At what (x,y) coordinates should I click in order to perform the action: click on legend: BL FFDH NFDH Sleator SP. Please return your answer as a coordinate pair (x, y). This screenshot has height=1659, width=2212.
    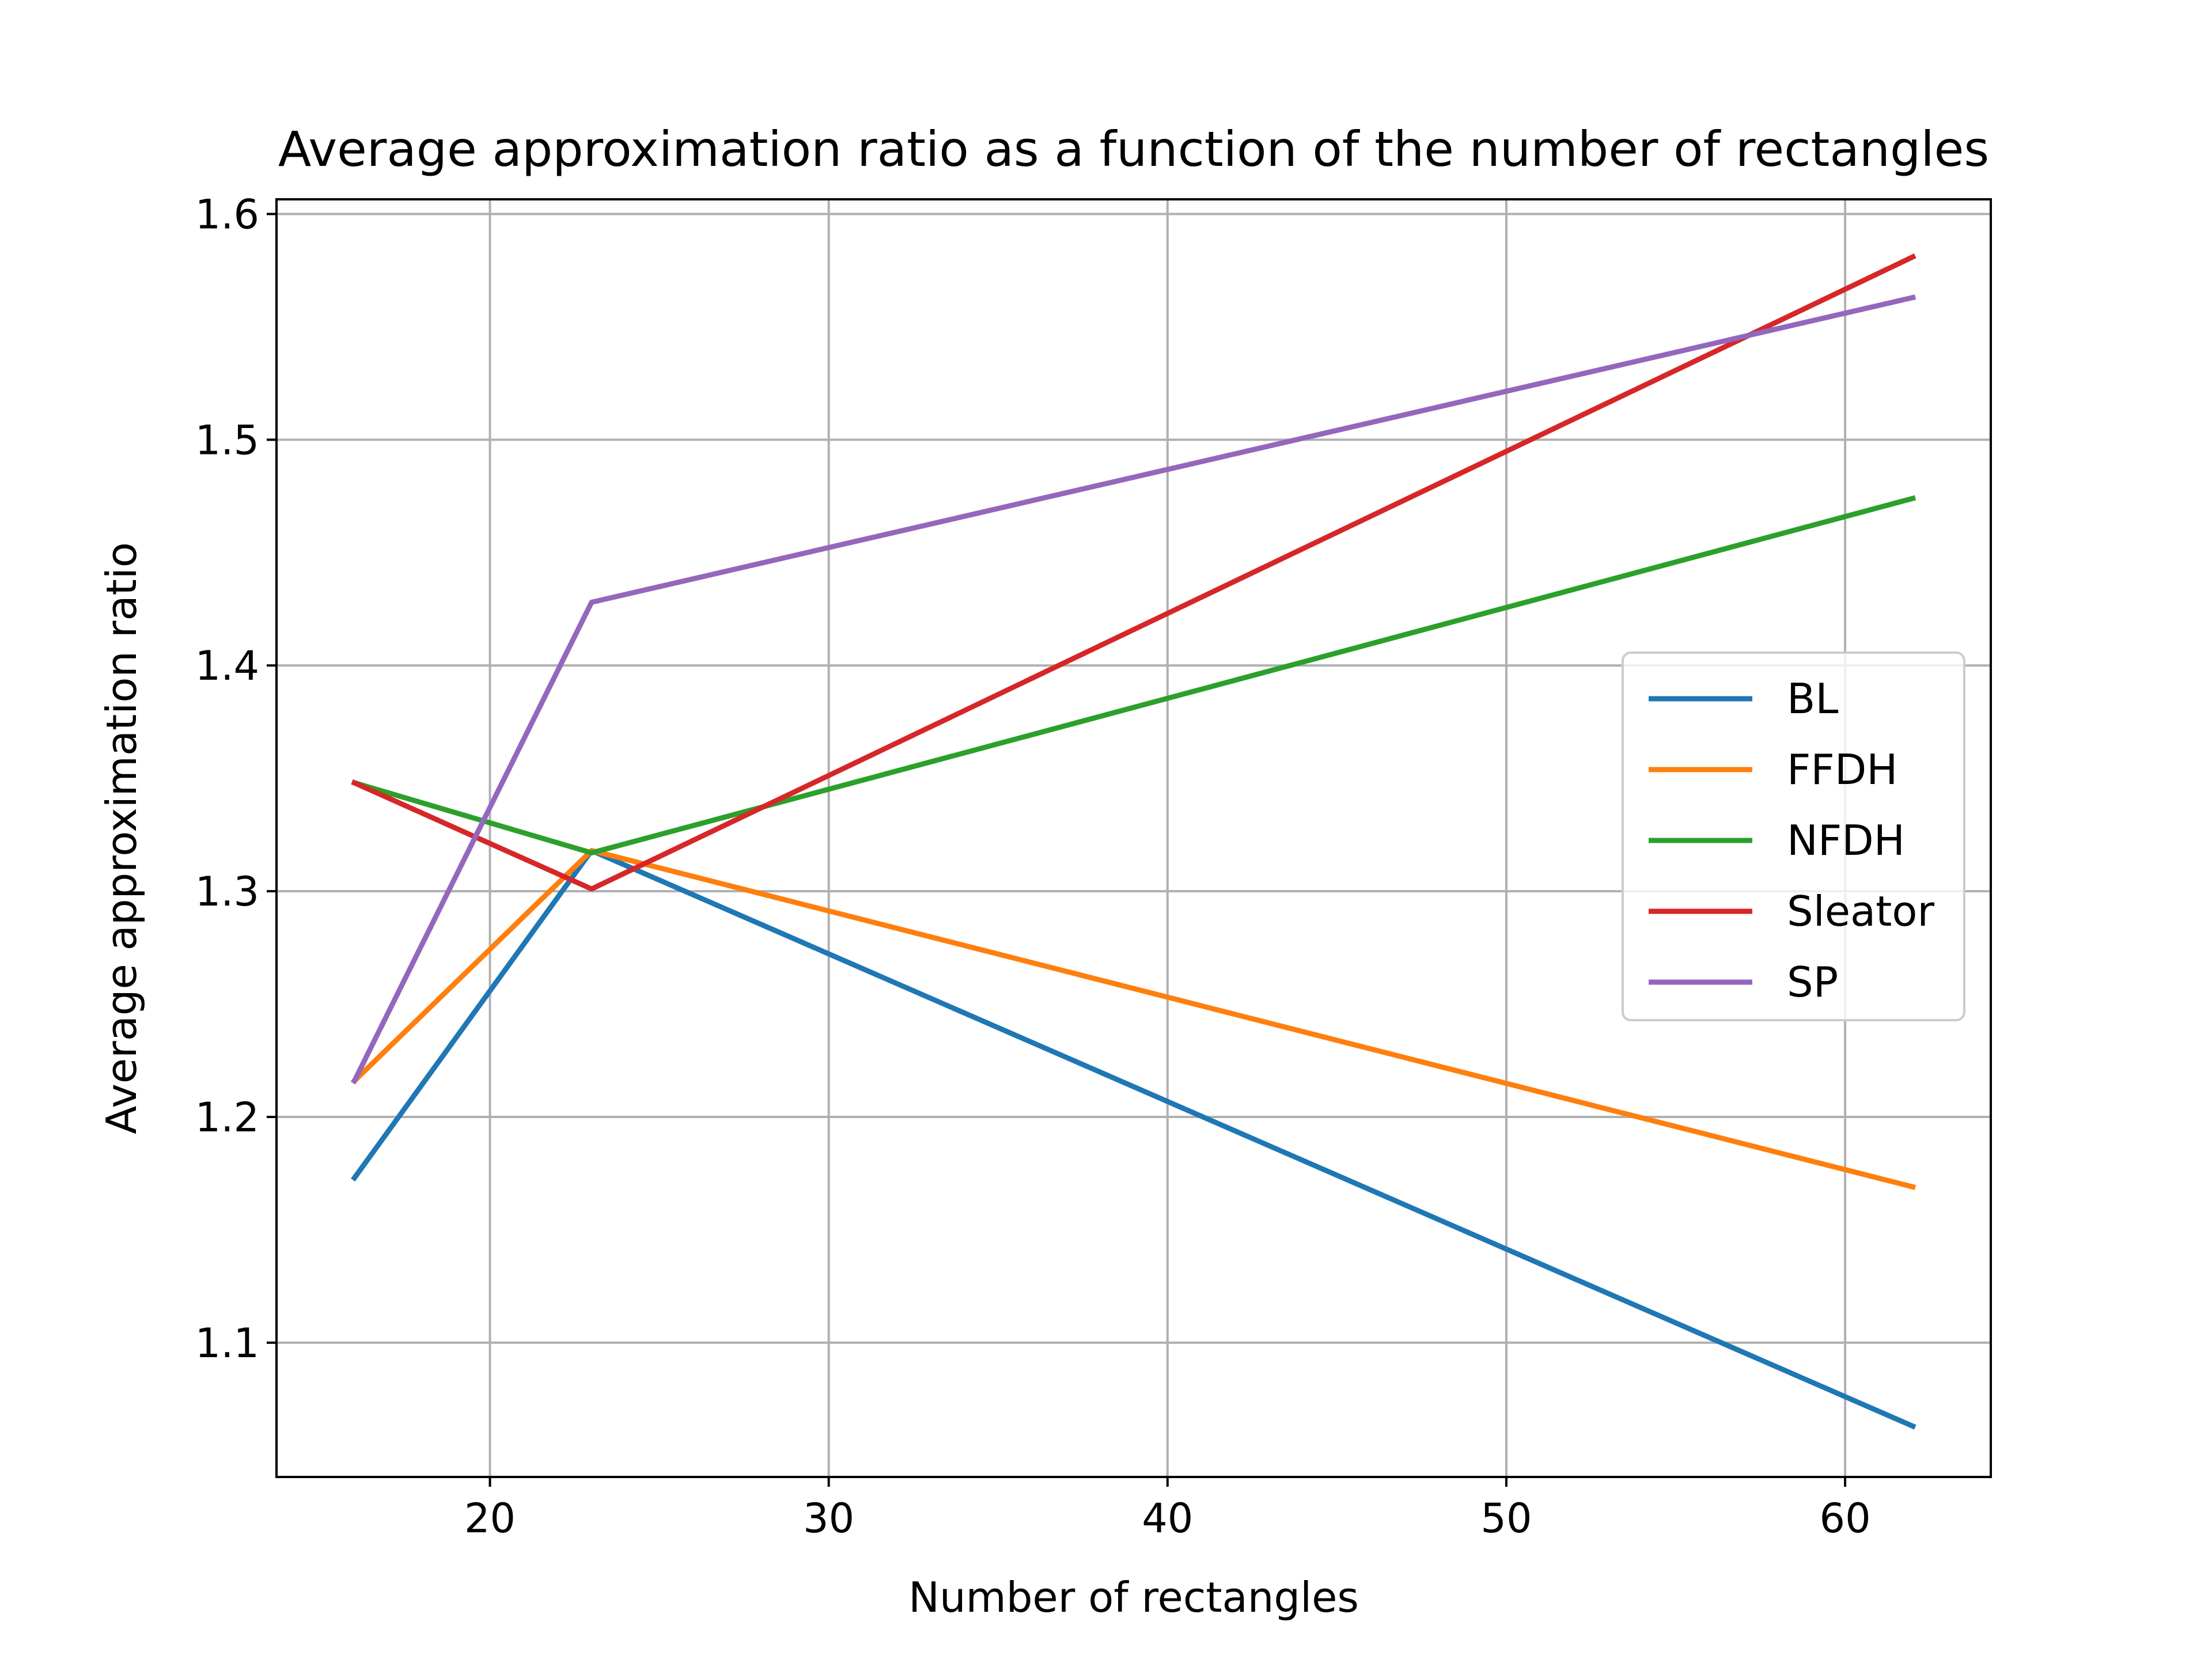
    Looking at the image, I should click on (1793, 836).